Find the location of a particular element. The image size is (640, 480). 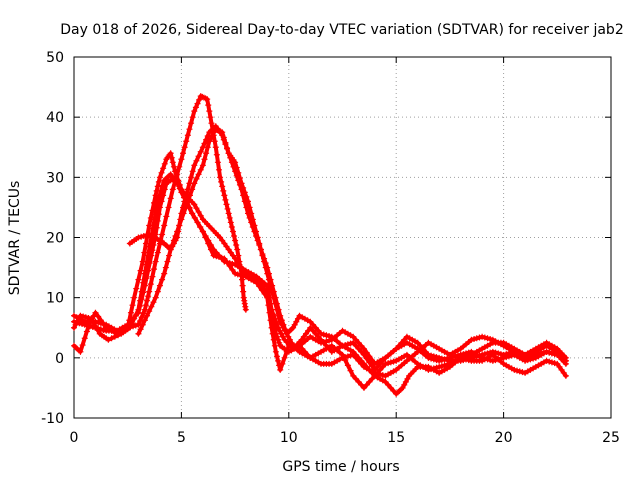

x-axis-label: GPS time / hours is located at coordinates (340, 467).